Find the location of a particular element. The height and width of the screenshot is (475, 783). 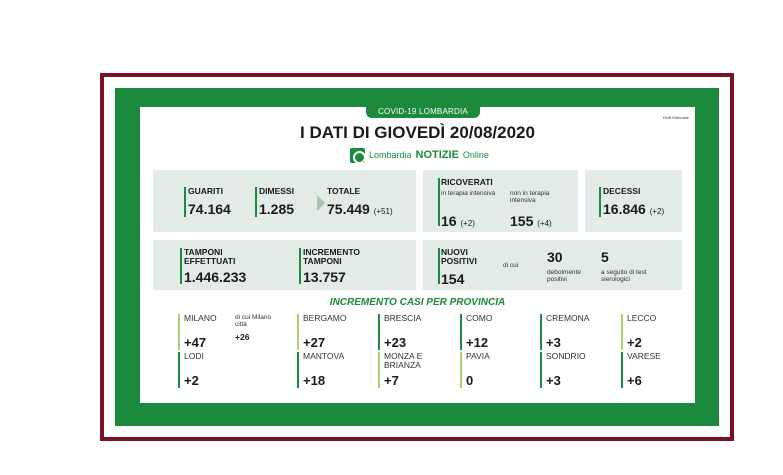

decessi-value: 16.846 (+2) is located at coordinates (634, 209).